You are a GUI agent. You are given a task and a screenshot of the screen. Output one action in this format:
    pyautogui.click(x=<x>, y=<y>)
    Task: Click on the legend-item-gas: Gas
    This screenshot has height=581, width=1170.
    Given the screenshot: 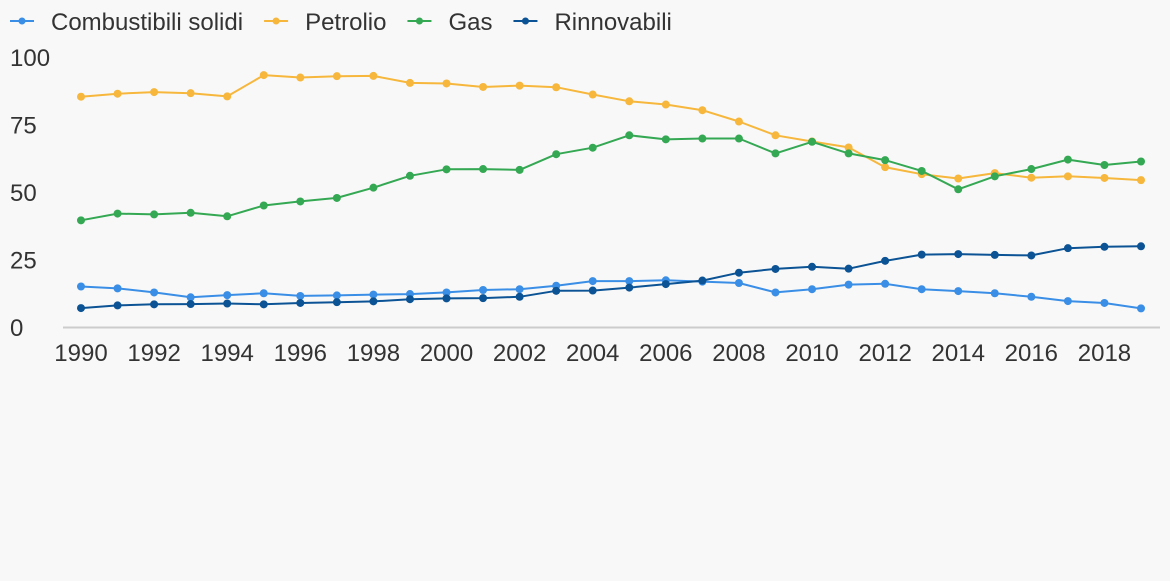 What is the action you would take?
    pyautogui.click(x=449, y=22)
    